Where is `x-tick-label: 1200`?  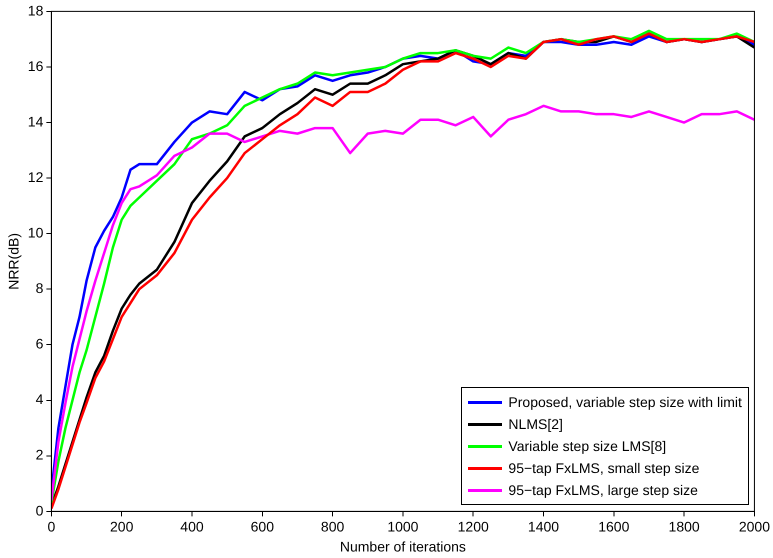
x-tick-label: 1200 is located at coordinates (473, 526).